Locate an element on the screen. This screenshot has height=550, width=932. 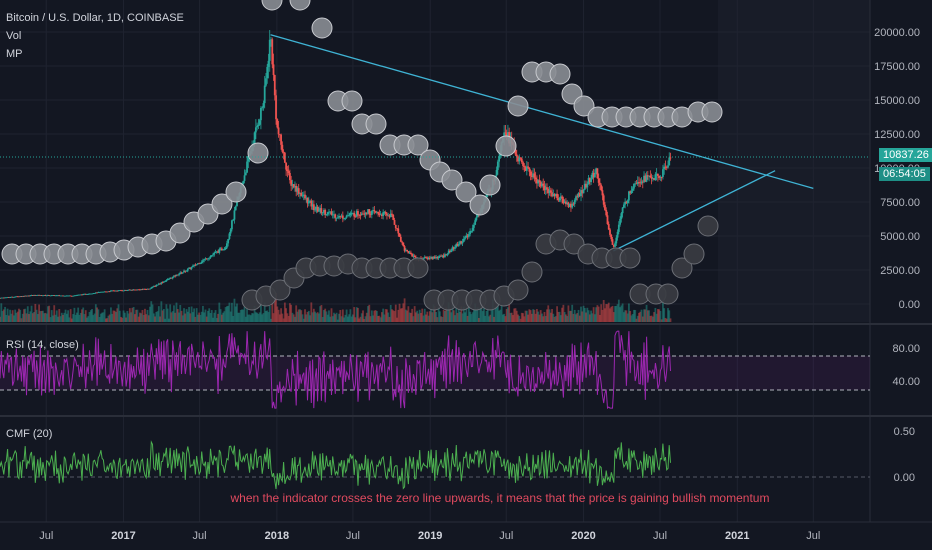
cmf-pane-label: CMF (20) is located at coordinates (29, 434).